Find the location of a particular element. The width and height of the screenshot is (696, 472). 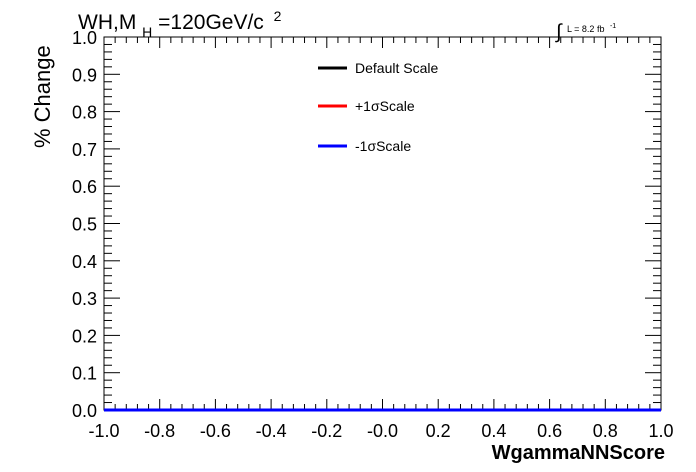

x-axis-title: WgammaNNScore is located at coordinates (578, 453).